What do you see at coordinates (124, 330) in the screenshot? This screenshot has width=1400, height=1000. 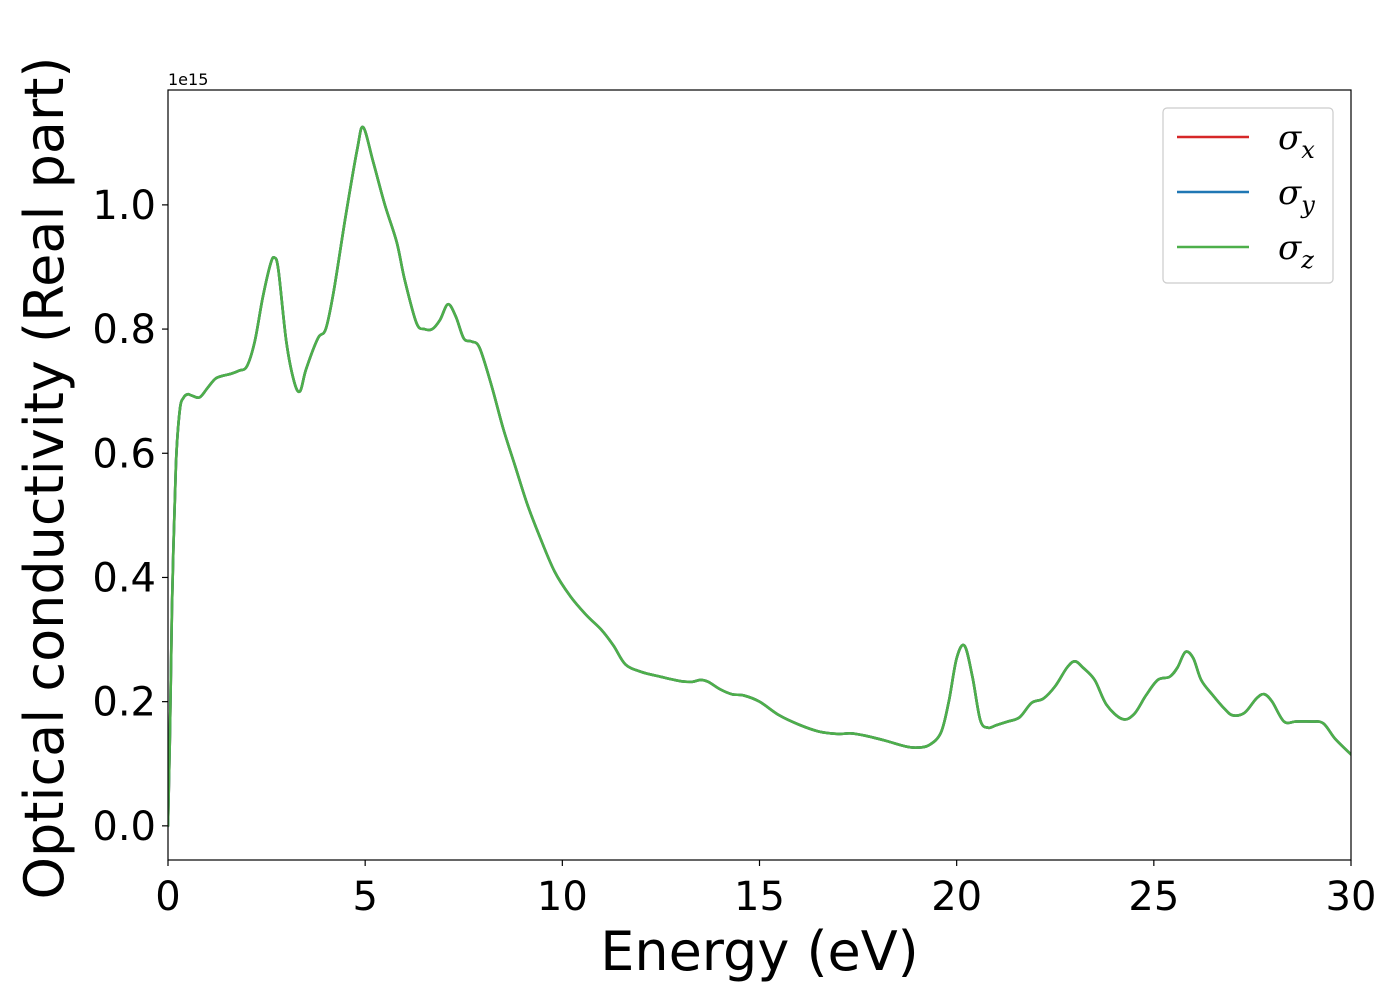 I see `y-tick-label: 0.8` at bounding box center [124, 330].